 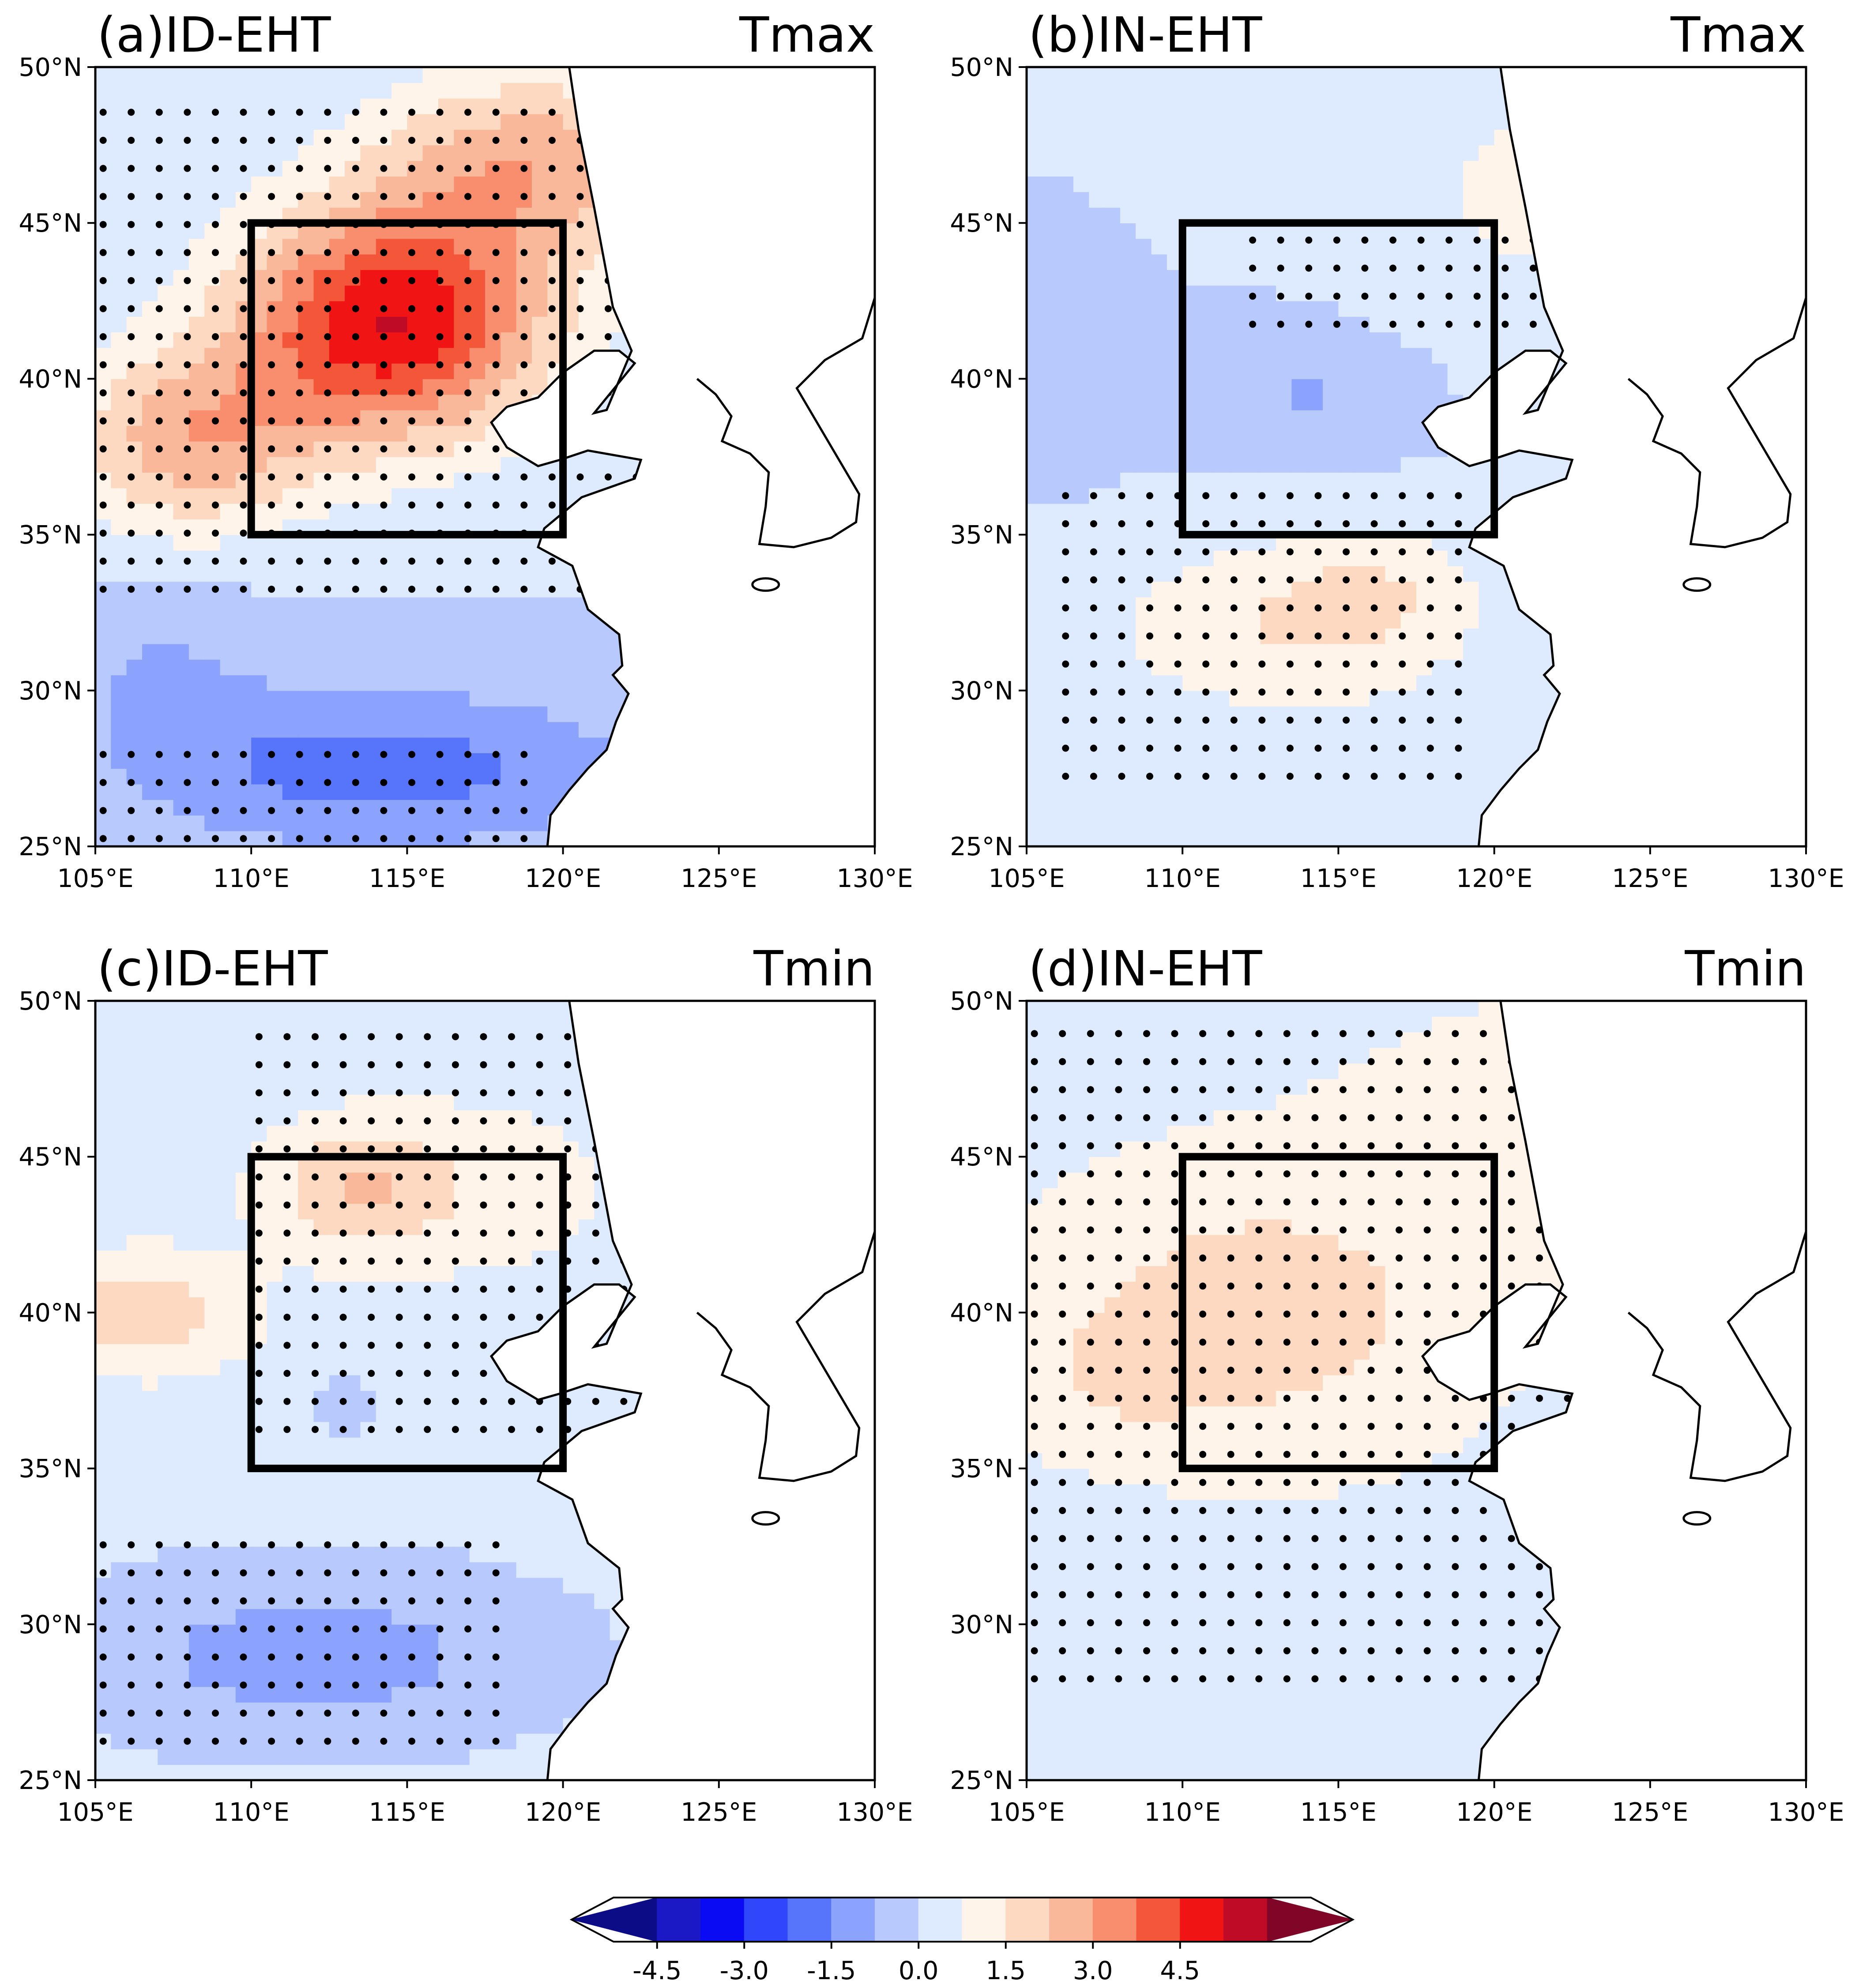 What do you see at coordinates (656, 1970) in the screenshot?
I see `colorbar-tick-label: -4.5` at bounding box center [656, 1970].